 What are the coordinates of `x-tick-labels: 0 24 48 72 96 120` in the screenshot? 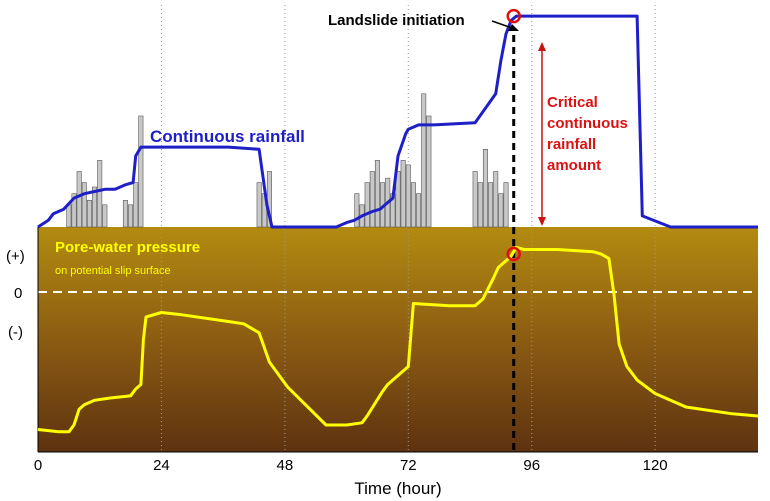 It's located at (351, 465).